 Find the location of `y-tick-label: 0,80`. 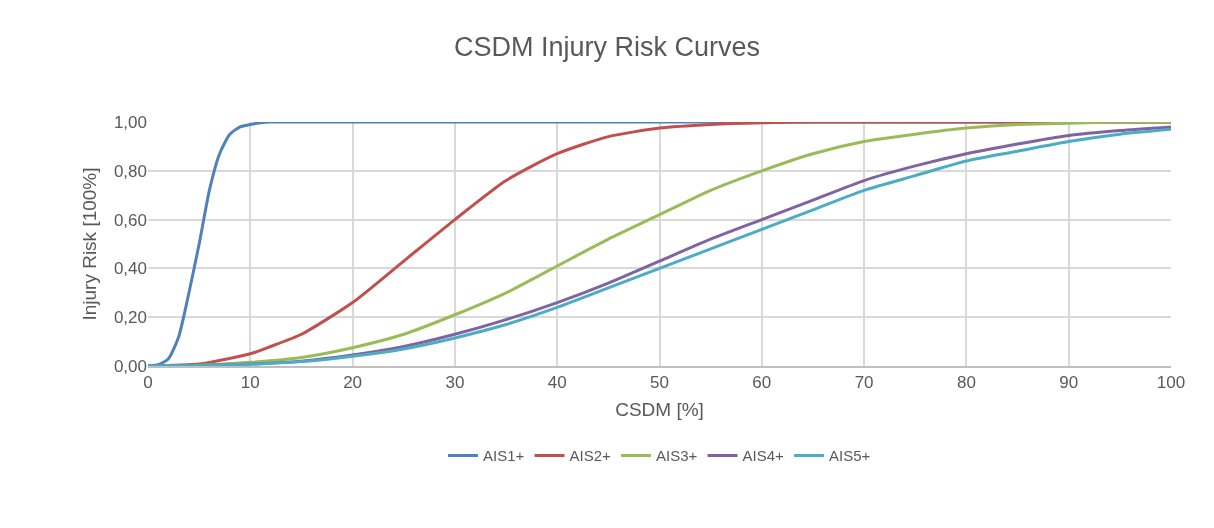

y-tick-label: 0,80 is located at coordinates (130, 171).